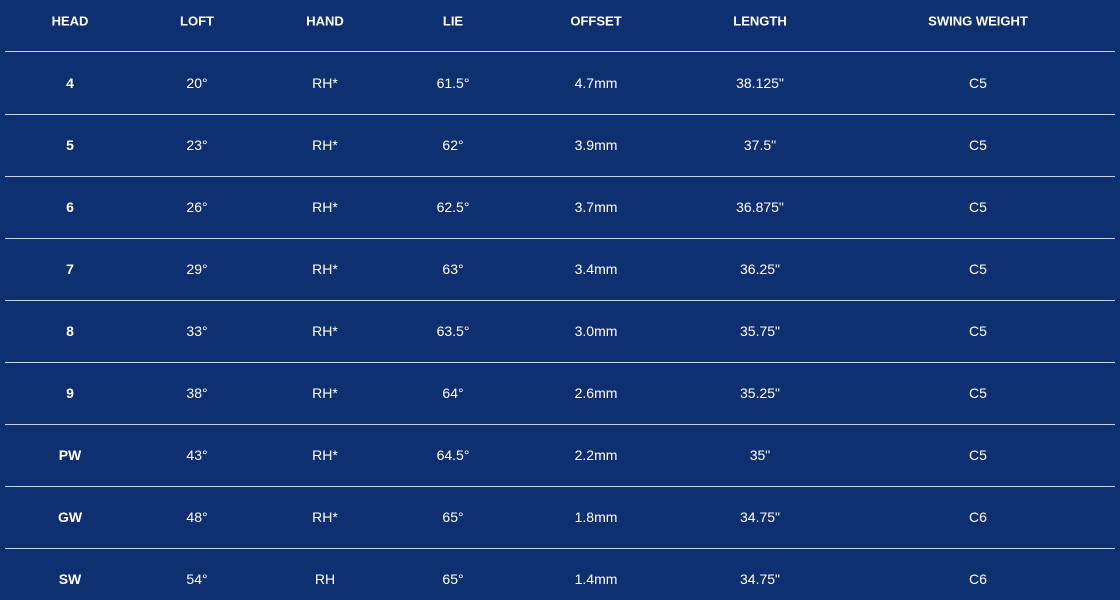  I want to click on table-cell: 64°, so click(453, 393).